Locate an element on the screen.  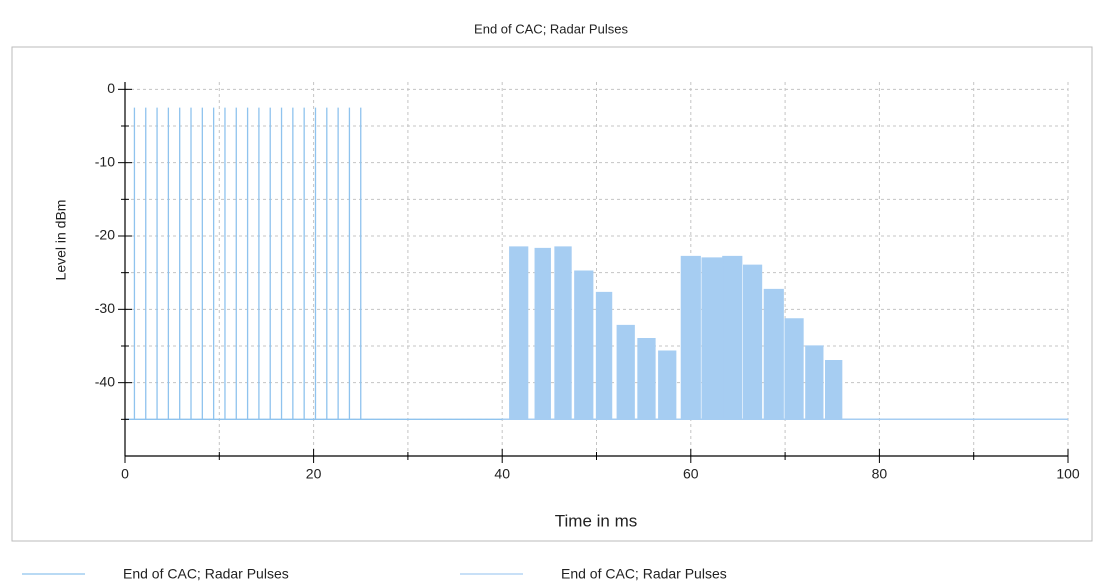
x-tick-label: 20 is located at coordinates (314, 474).